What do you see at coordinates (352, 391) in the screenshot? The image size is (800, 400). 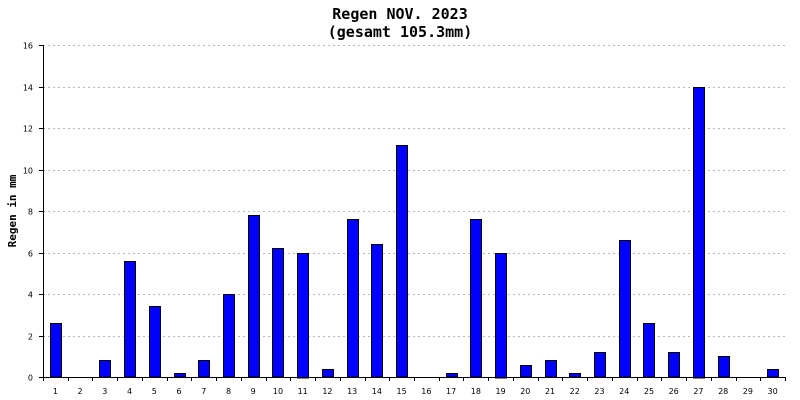 I see `x-tick-label-13: 13` at bounding box center [352, 391].